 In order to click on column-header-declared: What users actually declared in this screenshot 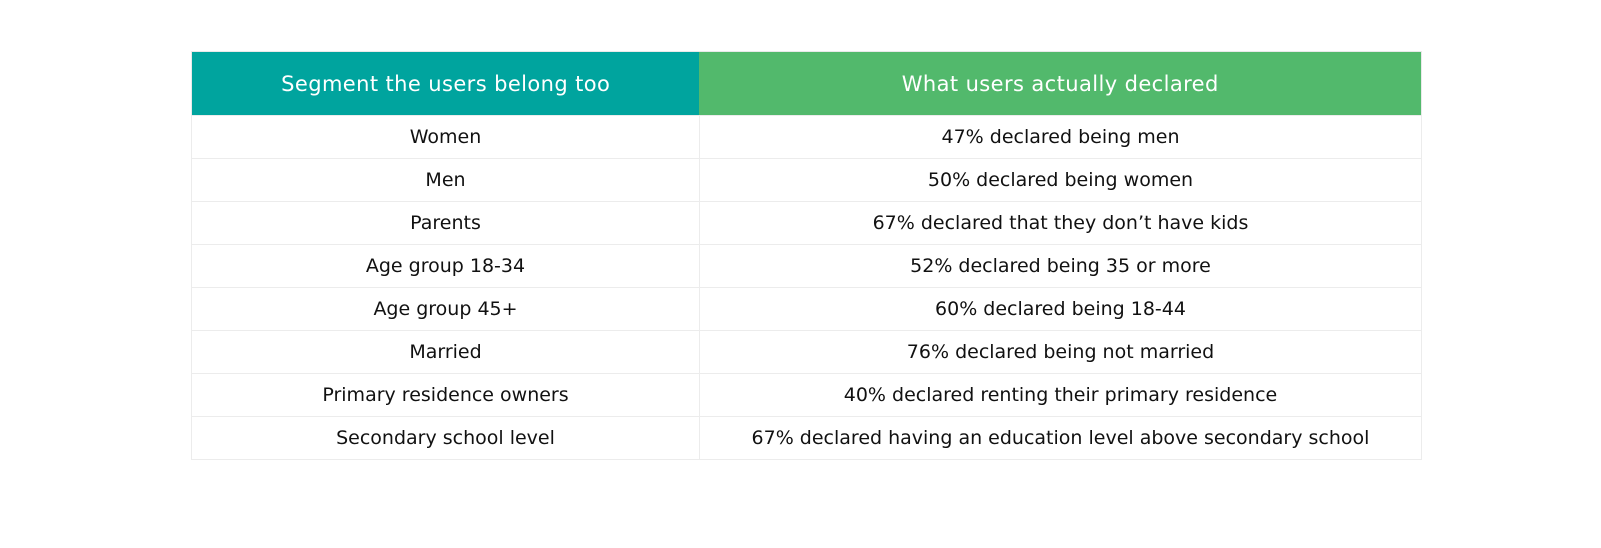, I will do `click(1060, 83)`.